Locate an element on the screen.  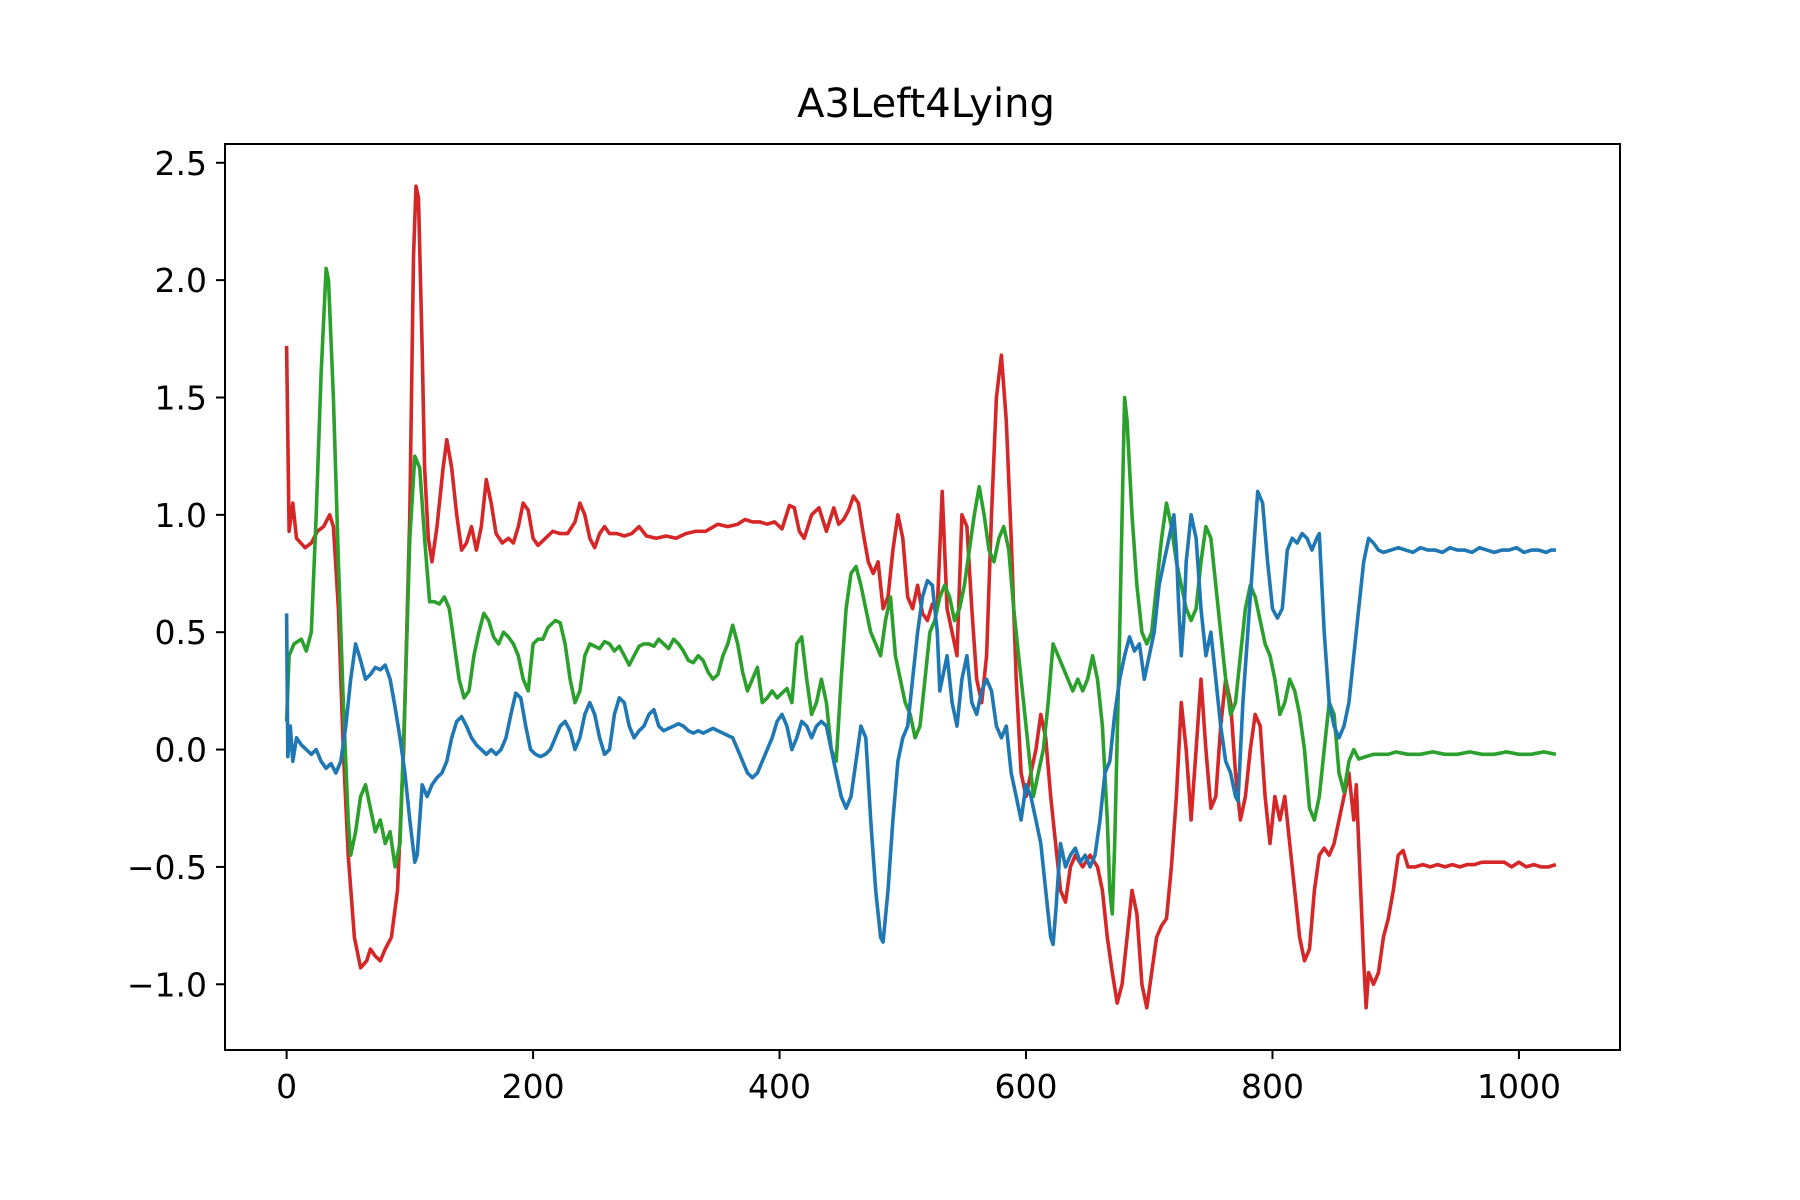
y-tick-label: −1.0 is located at coordinates (167, 984).